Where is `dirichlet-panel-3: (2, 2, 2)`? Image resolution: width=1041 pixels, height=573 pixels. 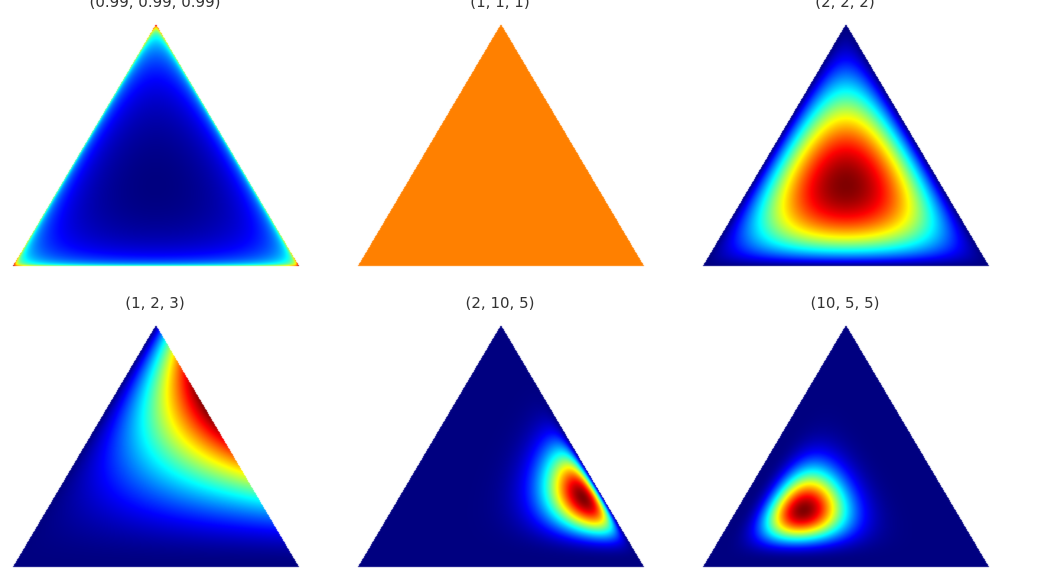
dirichlet-panel-3: (2, 2, 2) is located at coordinates (845, 136).